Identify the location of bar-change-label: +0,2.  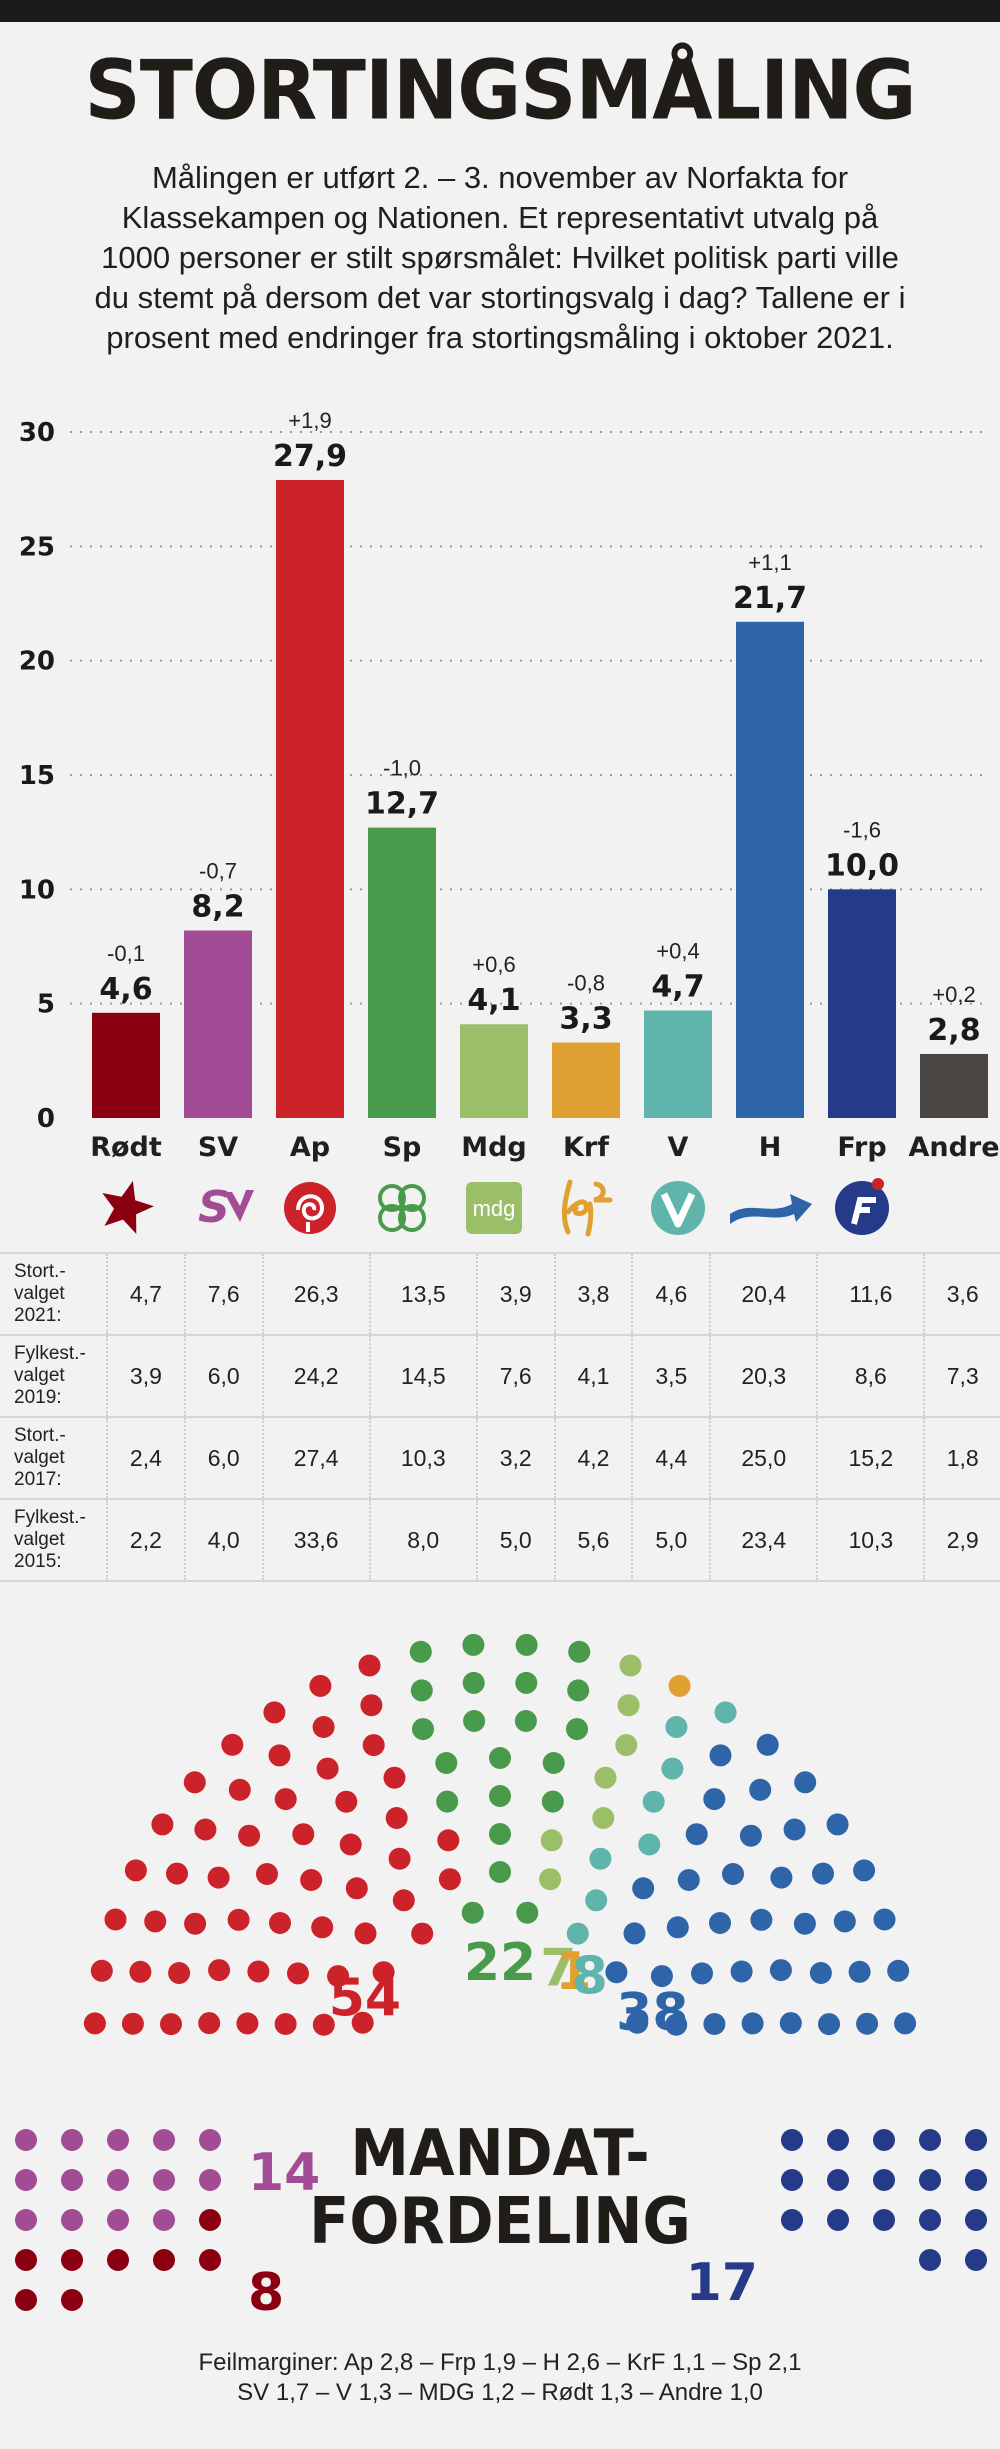
(953, 994).